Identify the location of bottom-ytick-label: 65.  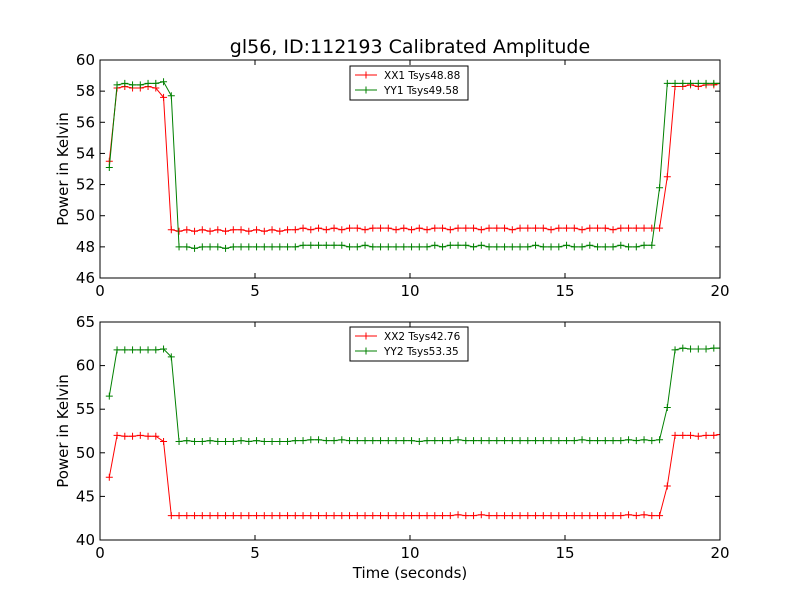
(85, 322).